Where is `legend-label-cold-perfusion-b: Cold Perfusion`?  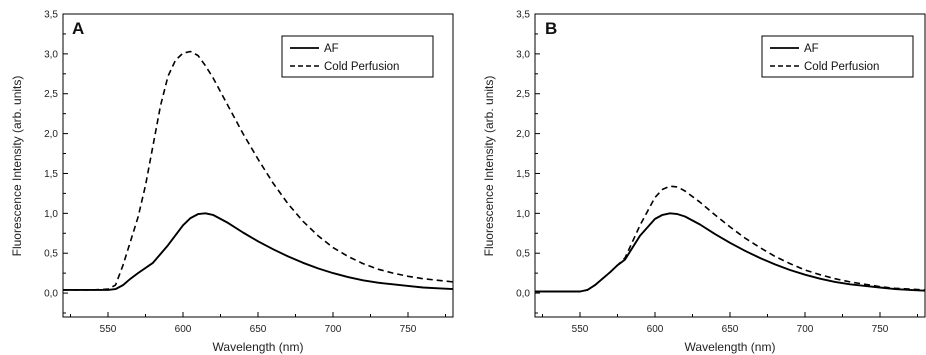
legend-label-cold-perfusion-b: Cold Perfusion is located at coordinates (841, 67).